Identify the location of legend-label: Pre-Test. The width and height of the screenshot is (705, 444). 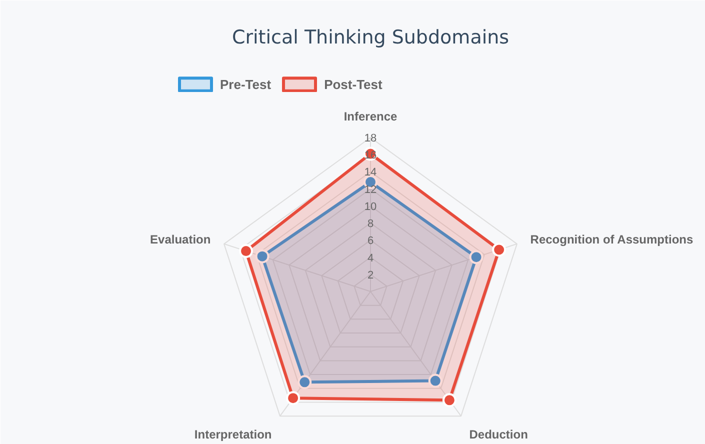
(246, 84).